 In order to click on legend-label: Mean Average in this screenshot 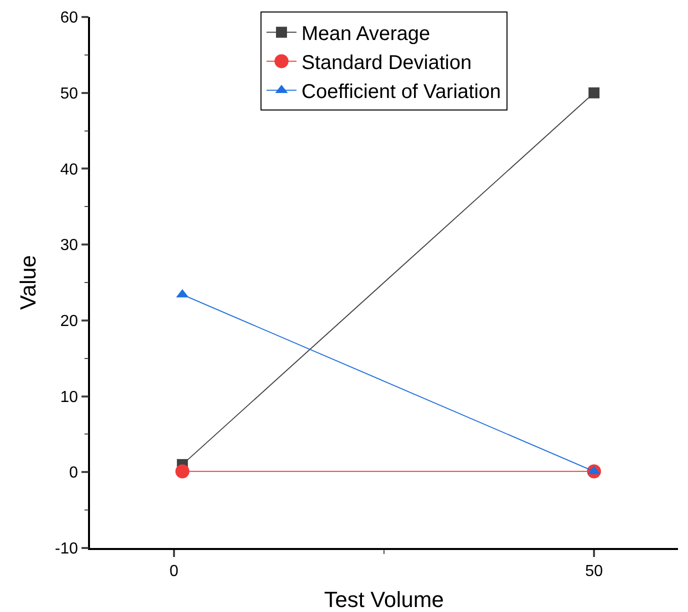, I will do `click(366, 33)`.